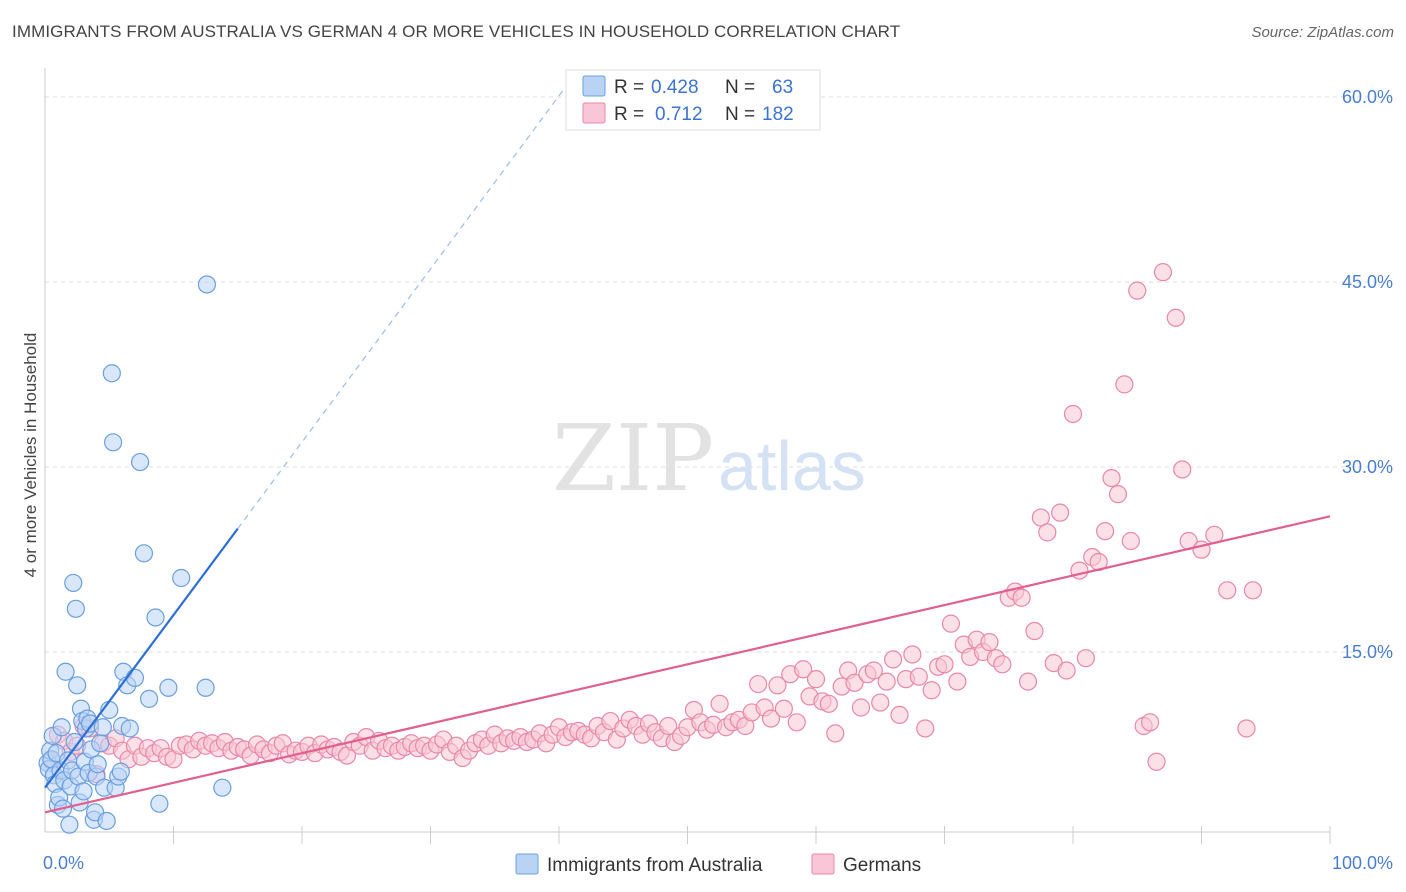  What do you see at coordinates (1367, 97) in the screenshot?
I see `y-tick-label-3: 60.0%` at bounding box center [1367, 97].